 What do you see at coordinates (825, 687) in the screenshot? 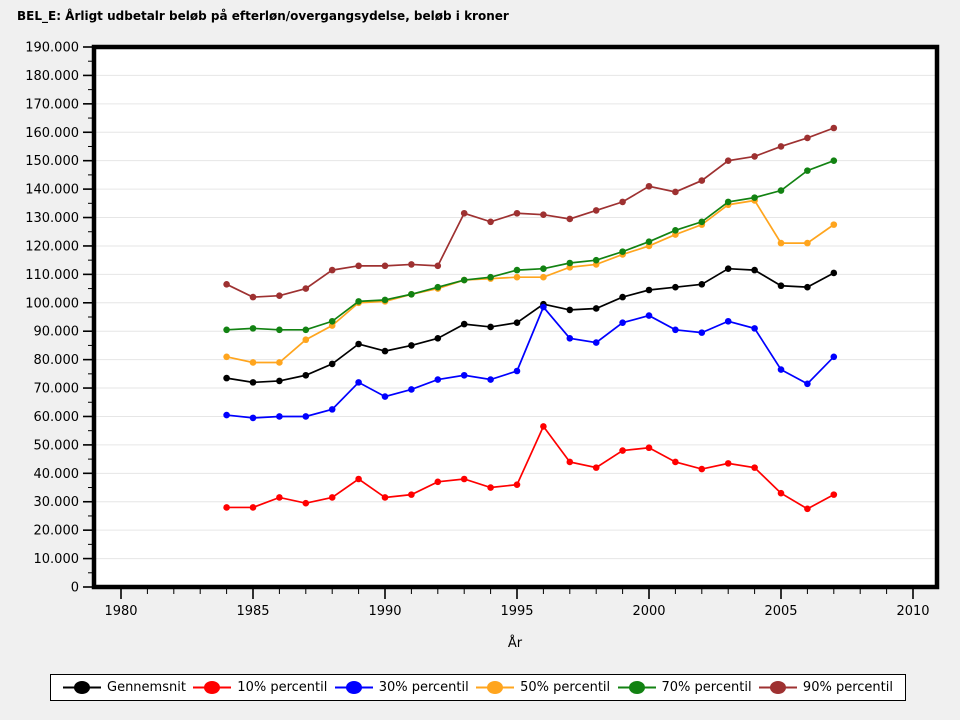
I see `legend-item-90-percentil: 90% percentil` at bounding box center [825, 687].